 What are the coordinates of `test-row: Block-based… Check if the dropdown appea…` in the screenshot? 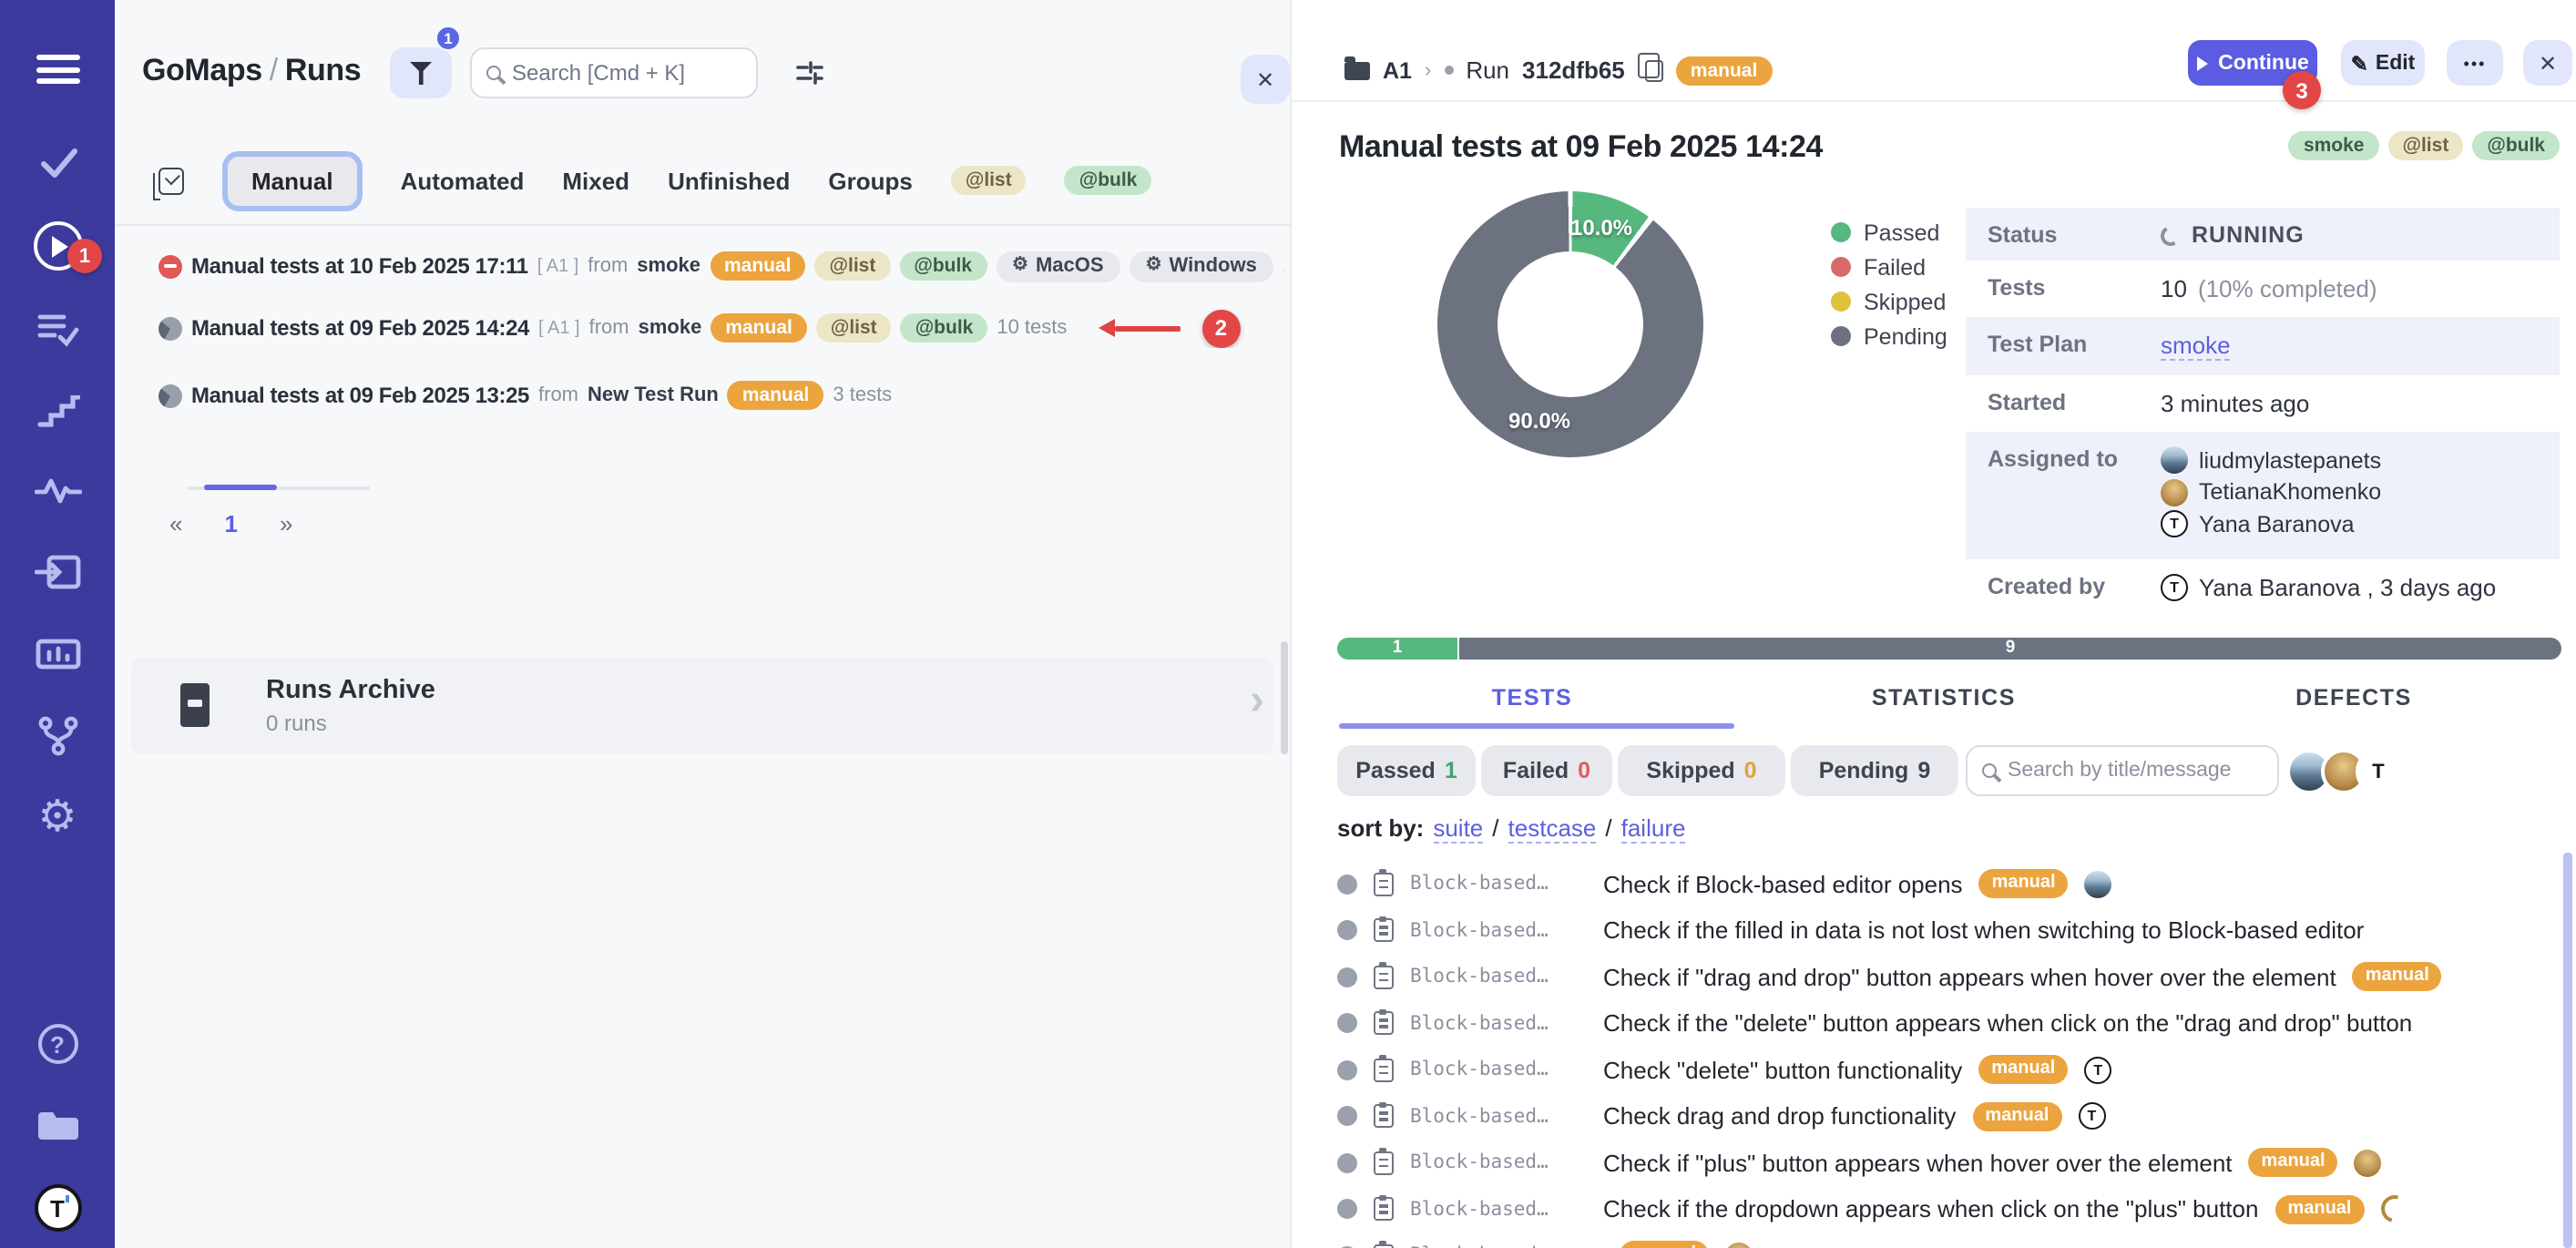 It's located at (1934, 1210).